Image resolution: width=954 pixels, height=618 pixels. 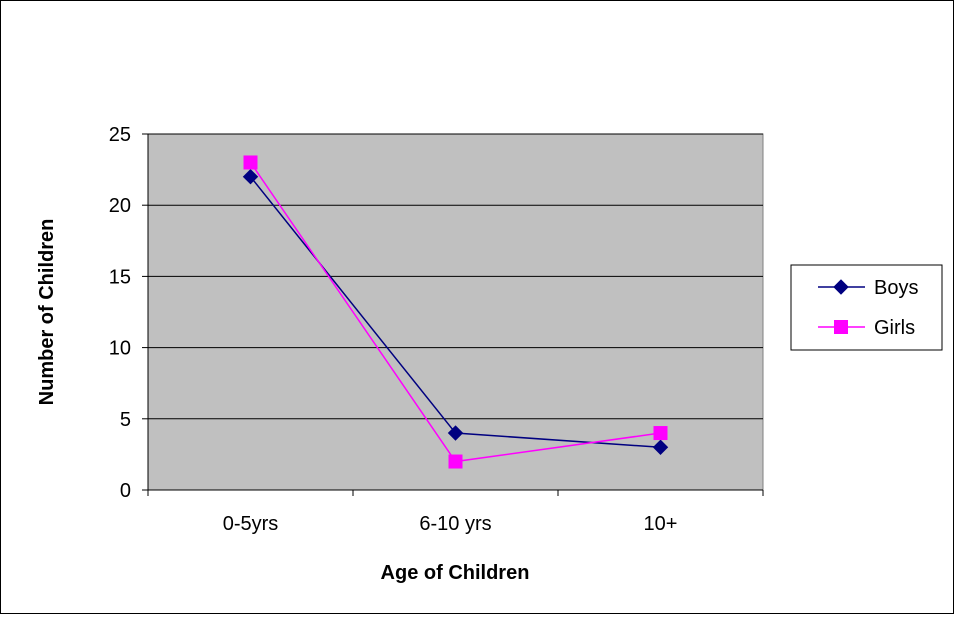 What do you see at coordinates (251, 524) in the screenshot?
I see `x-tick-label: 0-5yrs` at bounding box center [251, 524].